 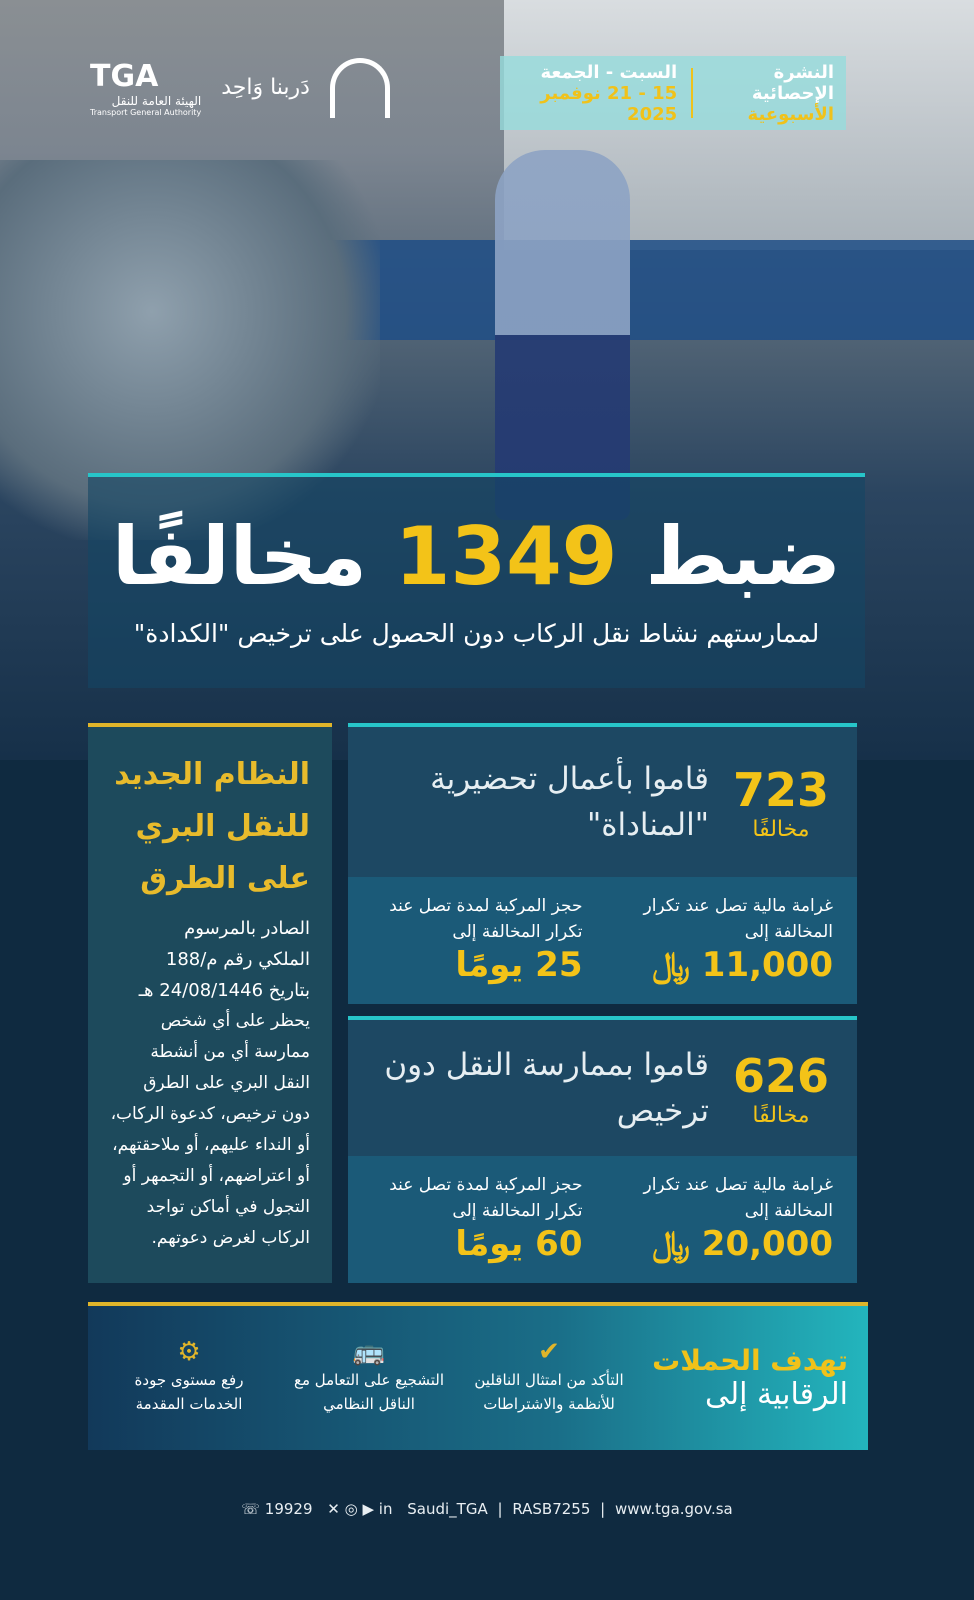 What do you see at coordinates (692, 93) in the screenshot?
I see `divider` at bounding box center [692, 93].